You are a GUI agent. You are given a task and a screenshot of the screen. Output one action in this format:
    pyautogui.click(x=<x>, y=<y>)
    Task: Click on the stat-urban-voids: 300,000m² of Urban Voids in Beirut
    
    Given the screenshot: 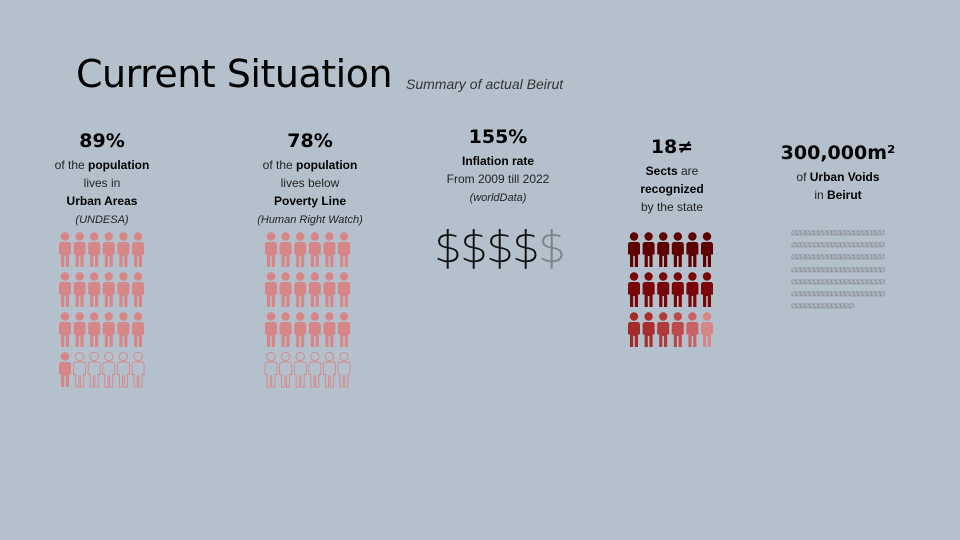 What is the action you would take?
    pyautogui.click(x=838, y=172)
    